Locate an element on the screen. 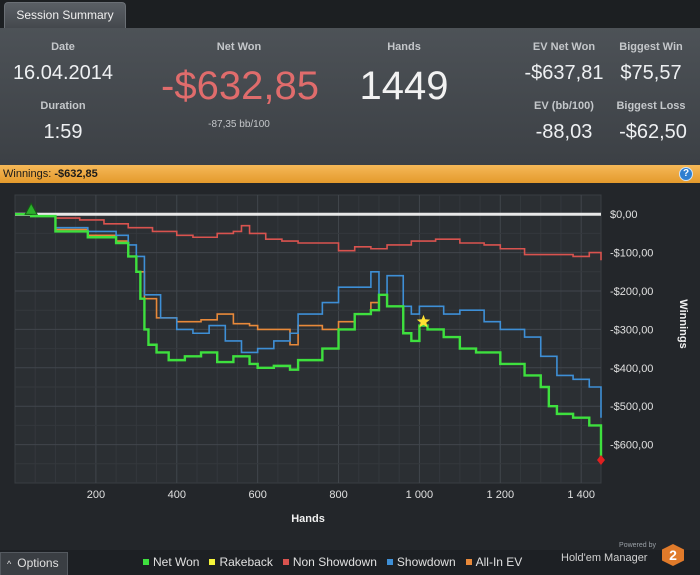 The image size is (700, 575). series-line-non-showdown is located at coordinates (308, 237).